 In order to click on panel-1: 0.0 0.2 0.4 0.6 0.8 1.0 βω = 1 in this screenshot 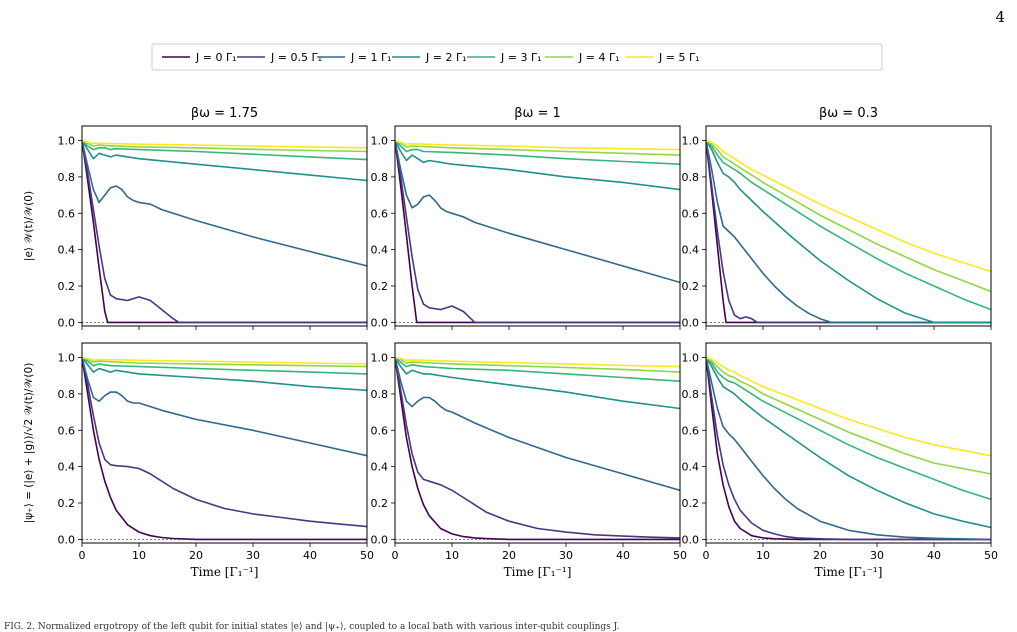, I will do `click(526, 218)`.